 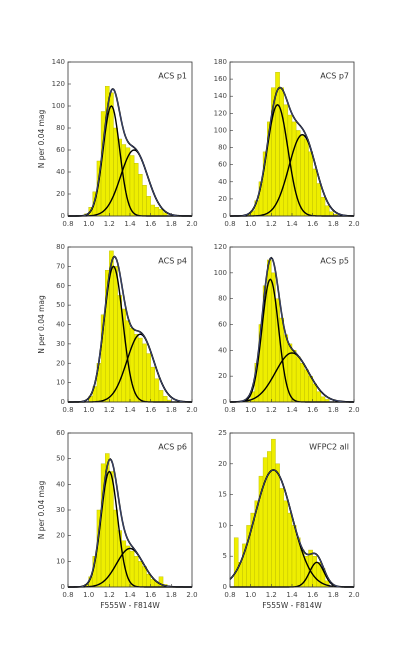 What do you see at coordinates (220, 79) in the screenshot?
I see `y-tick-label: 160` at bounding box center [220, 79].